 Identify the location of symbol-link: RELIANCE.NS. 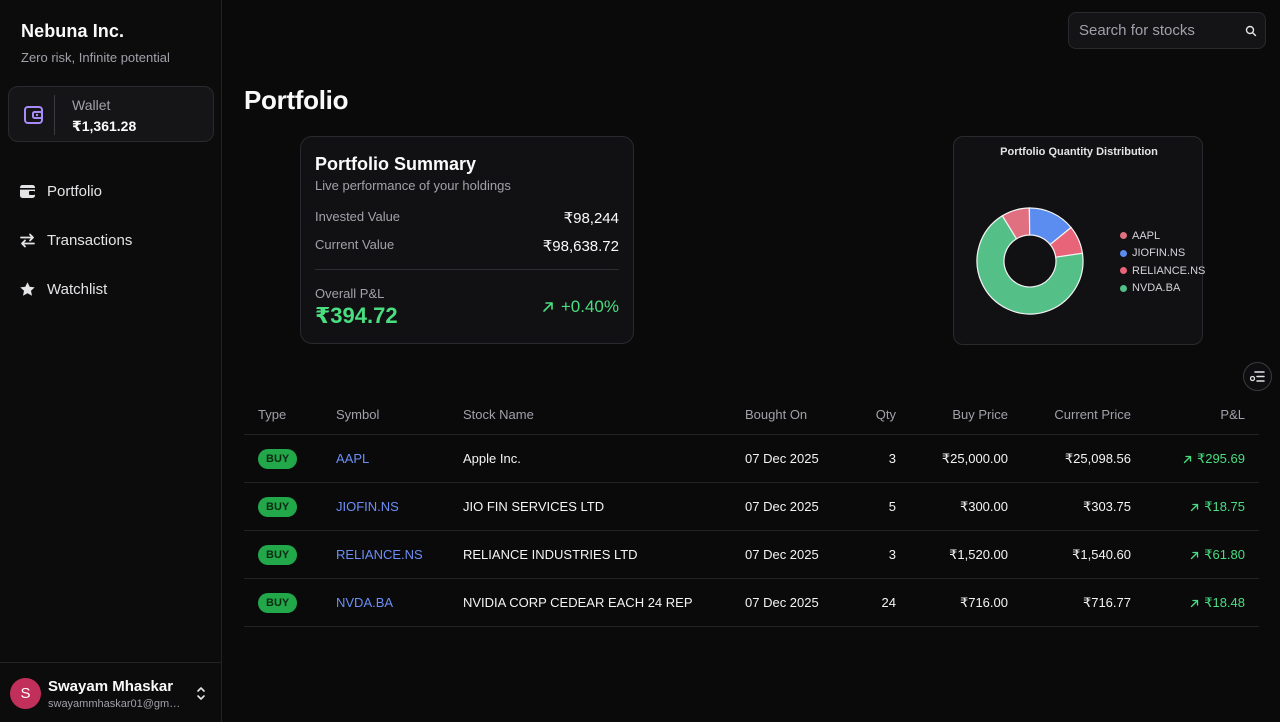
(379, 554).